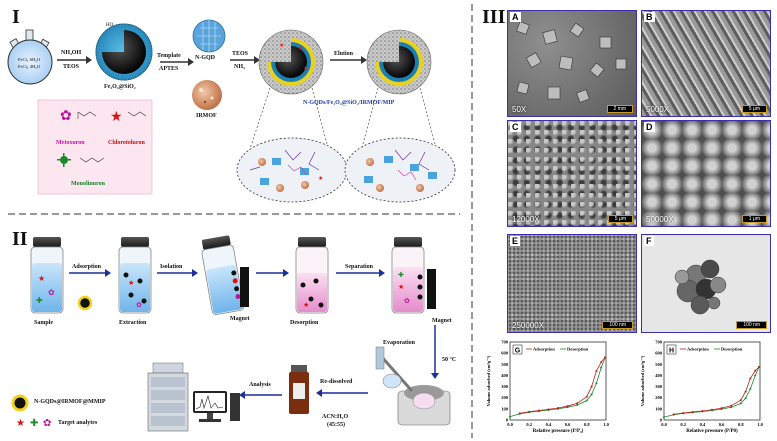  I want to click on section-divider-v, so click(472, 221).